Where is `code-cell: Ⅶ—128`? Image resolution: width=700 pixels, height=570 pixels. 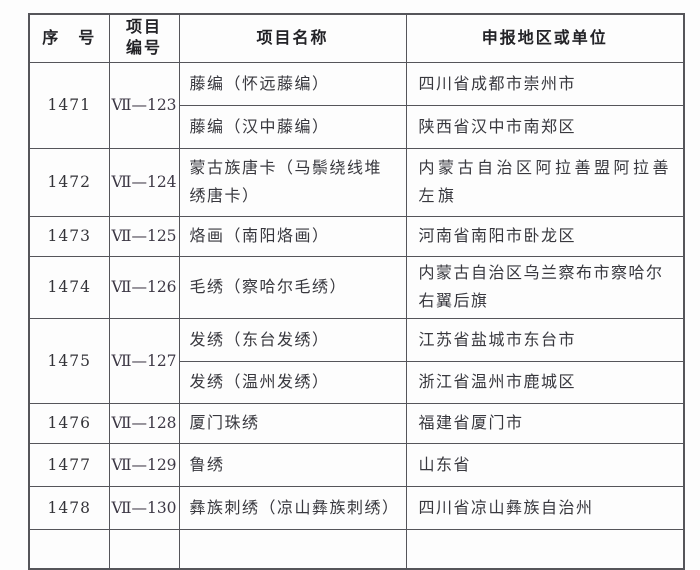 code-cell: Ⅶ—128 is located at coordinates (144, 423).